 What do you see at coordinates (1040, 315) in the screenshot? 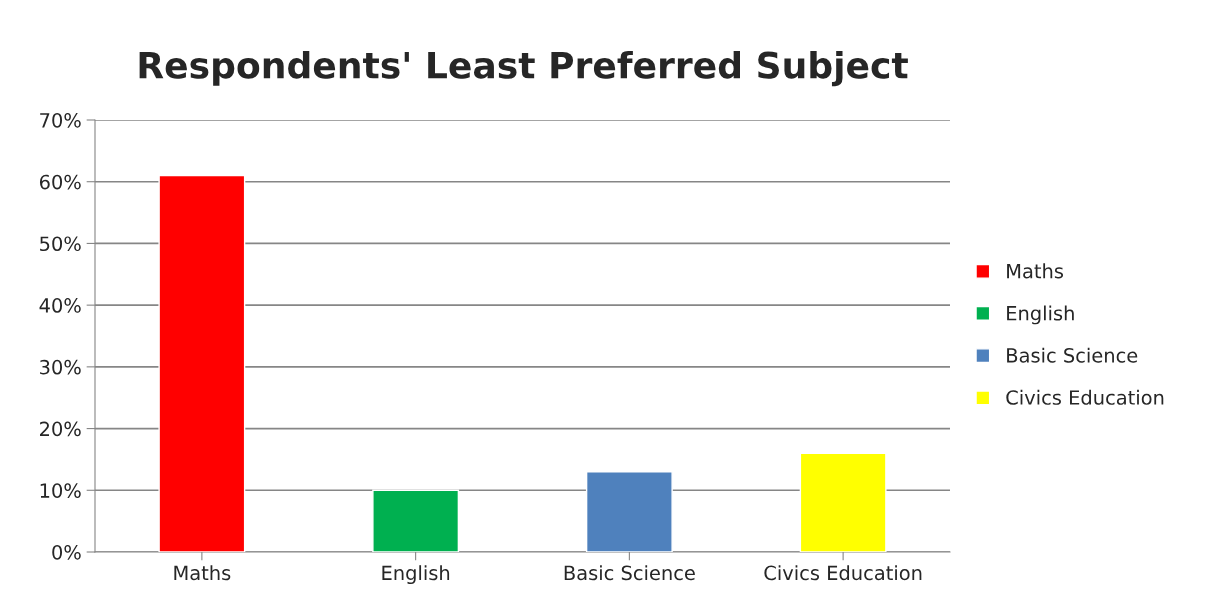
I see `legend-label: English` at bounding box center [1040, 315].